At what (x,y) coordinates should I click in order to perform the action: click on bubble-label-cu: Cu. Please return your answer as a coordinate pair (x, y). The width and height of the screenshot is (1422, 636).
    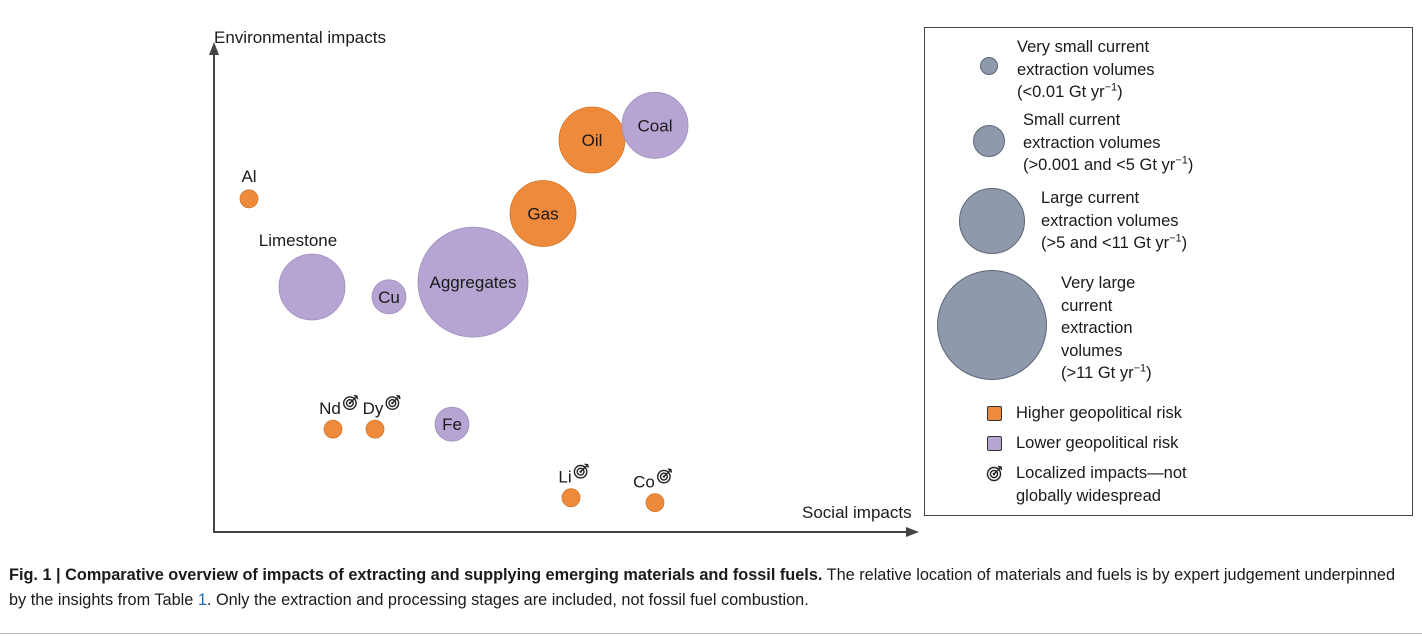
    Looking at the image, I should click on (389, 297).